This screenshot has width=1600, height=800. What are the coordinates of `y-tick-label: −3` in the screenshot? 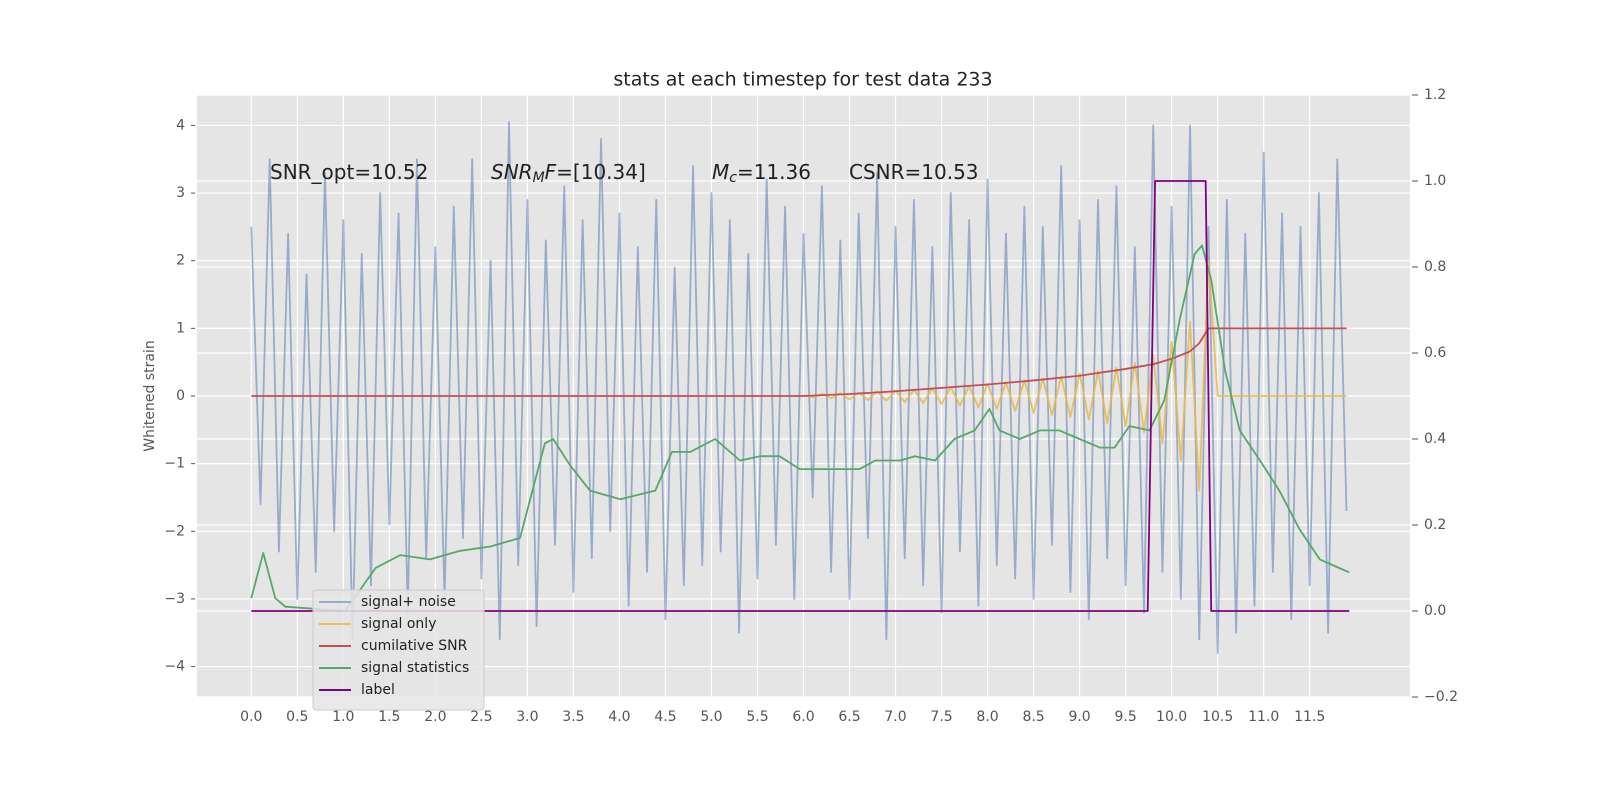 It's located at (174, 599).